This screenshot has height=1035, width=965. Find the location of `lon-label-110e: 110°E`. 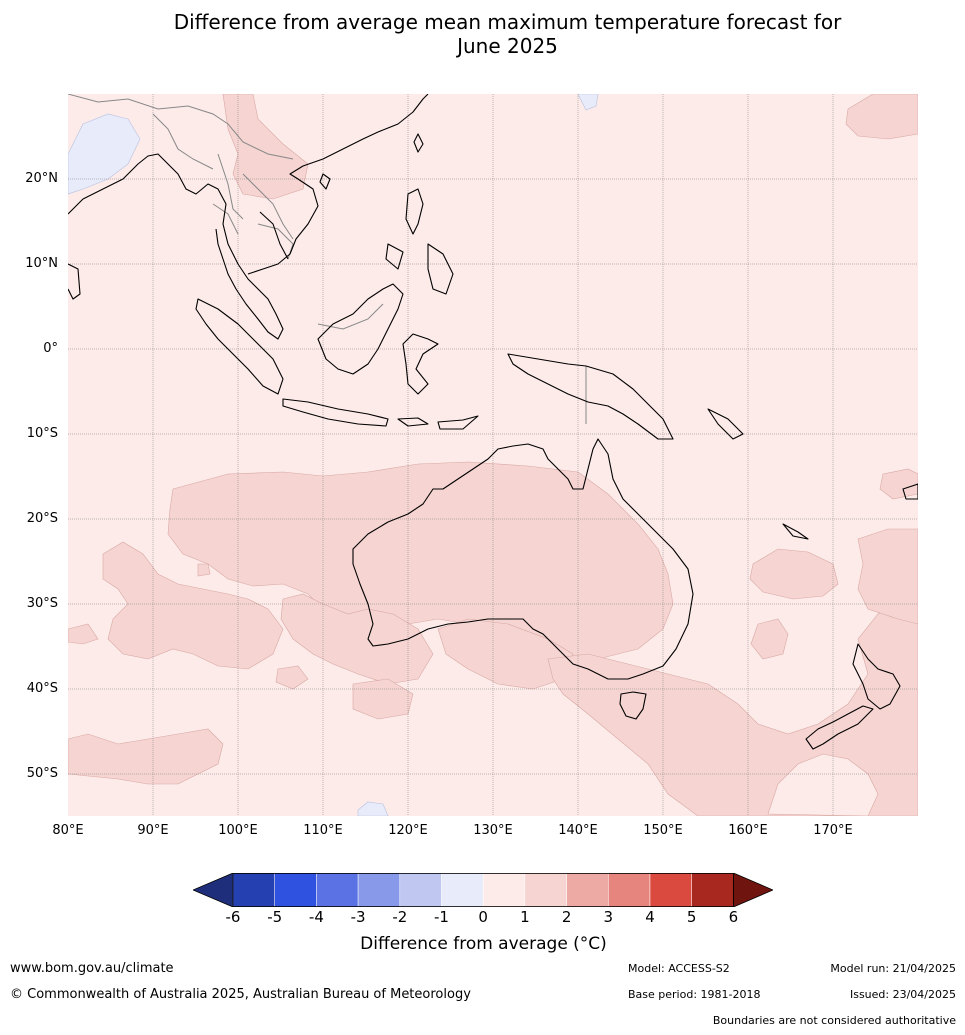

lon-label-110e: 110°E is located at coordinates (323, 830).